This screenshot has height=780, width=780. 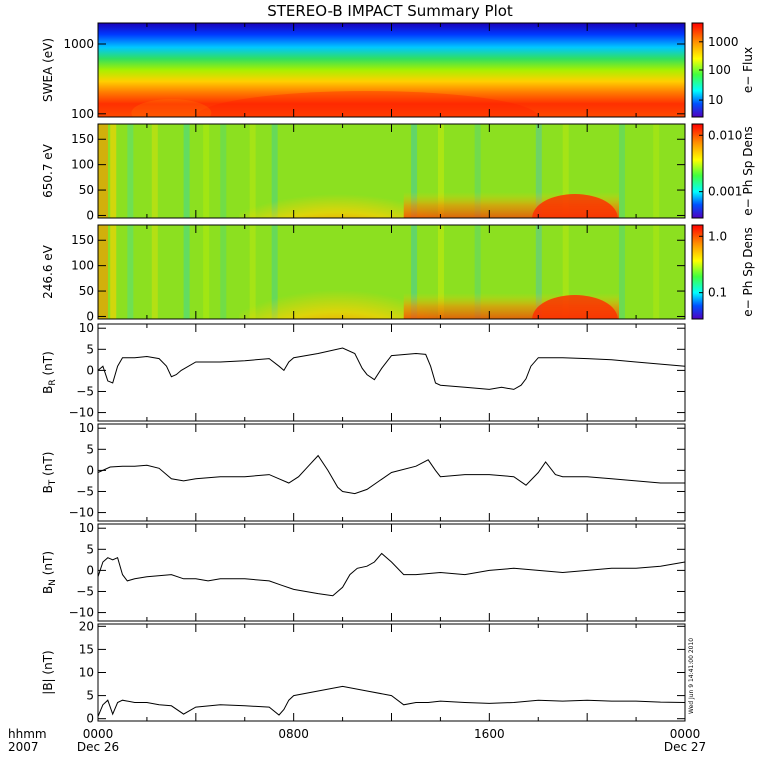 I want to click on pad650-ylabel: 650.7 eV, so click(x=48, y=170).